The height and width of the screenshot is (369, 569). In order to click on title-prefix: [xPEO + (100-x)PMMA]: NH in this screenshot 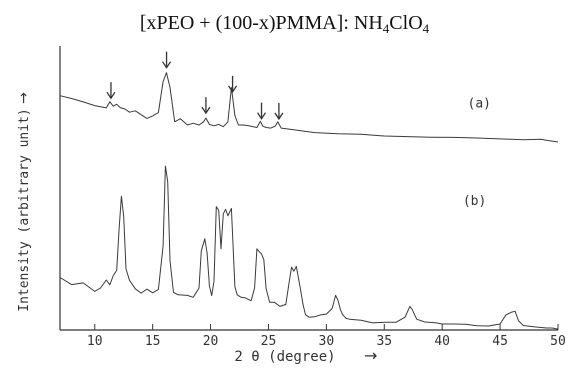, I will do `click(261, 23)`.